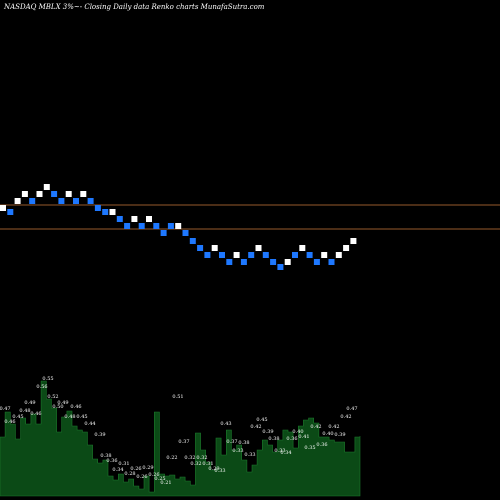 The height and width of the screenshot is (500, 500). What do you see at coordinates (99, 435) in the screenshot?
I see `volume-label: 0.39` at bounding box center [99, 435].